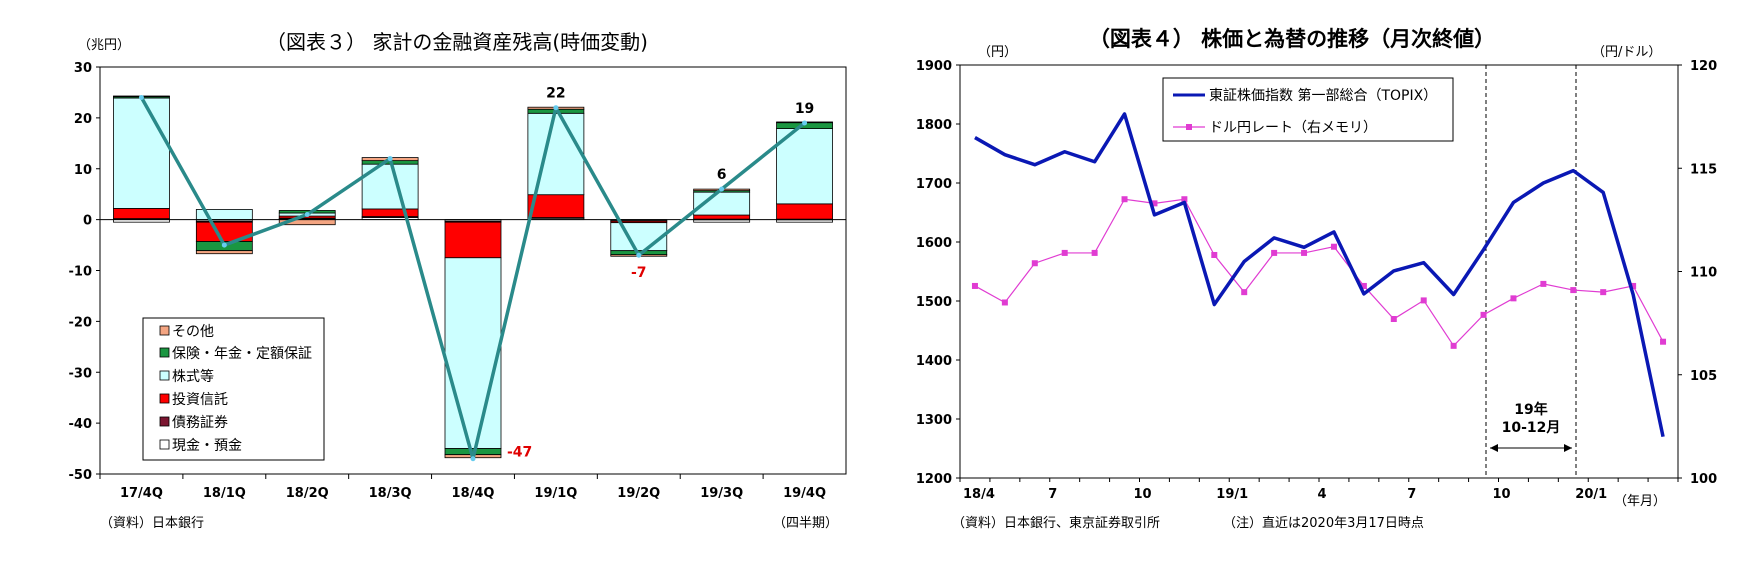 The width and height of the screenshot is (1758, 571). I want to click on legend-label-topix: 東証株価指数 第一部総合（TOPIX）, so click(1323, 95).